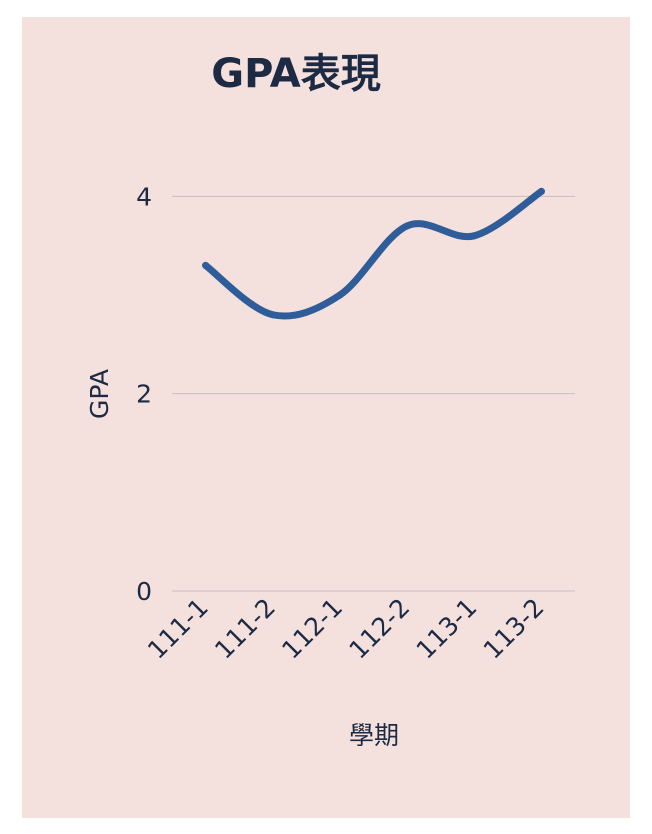 This screenshot has width=652, height=834. Describe the element at coordinates (144, 196) in the screenshot. I see `y-tick-label: 4` at that location.